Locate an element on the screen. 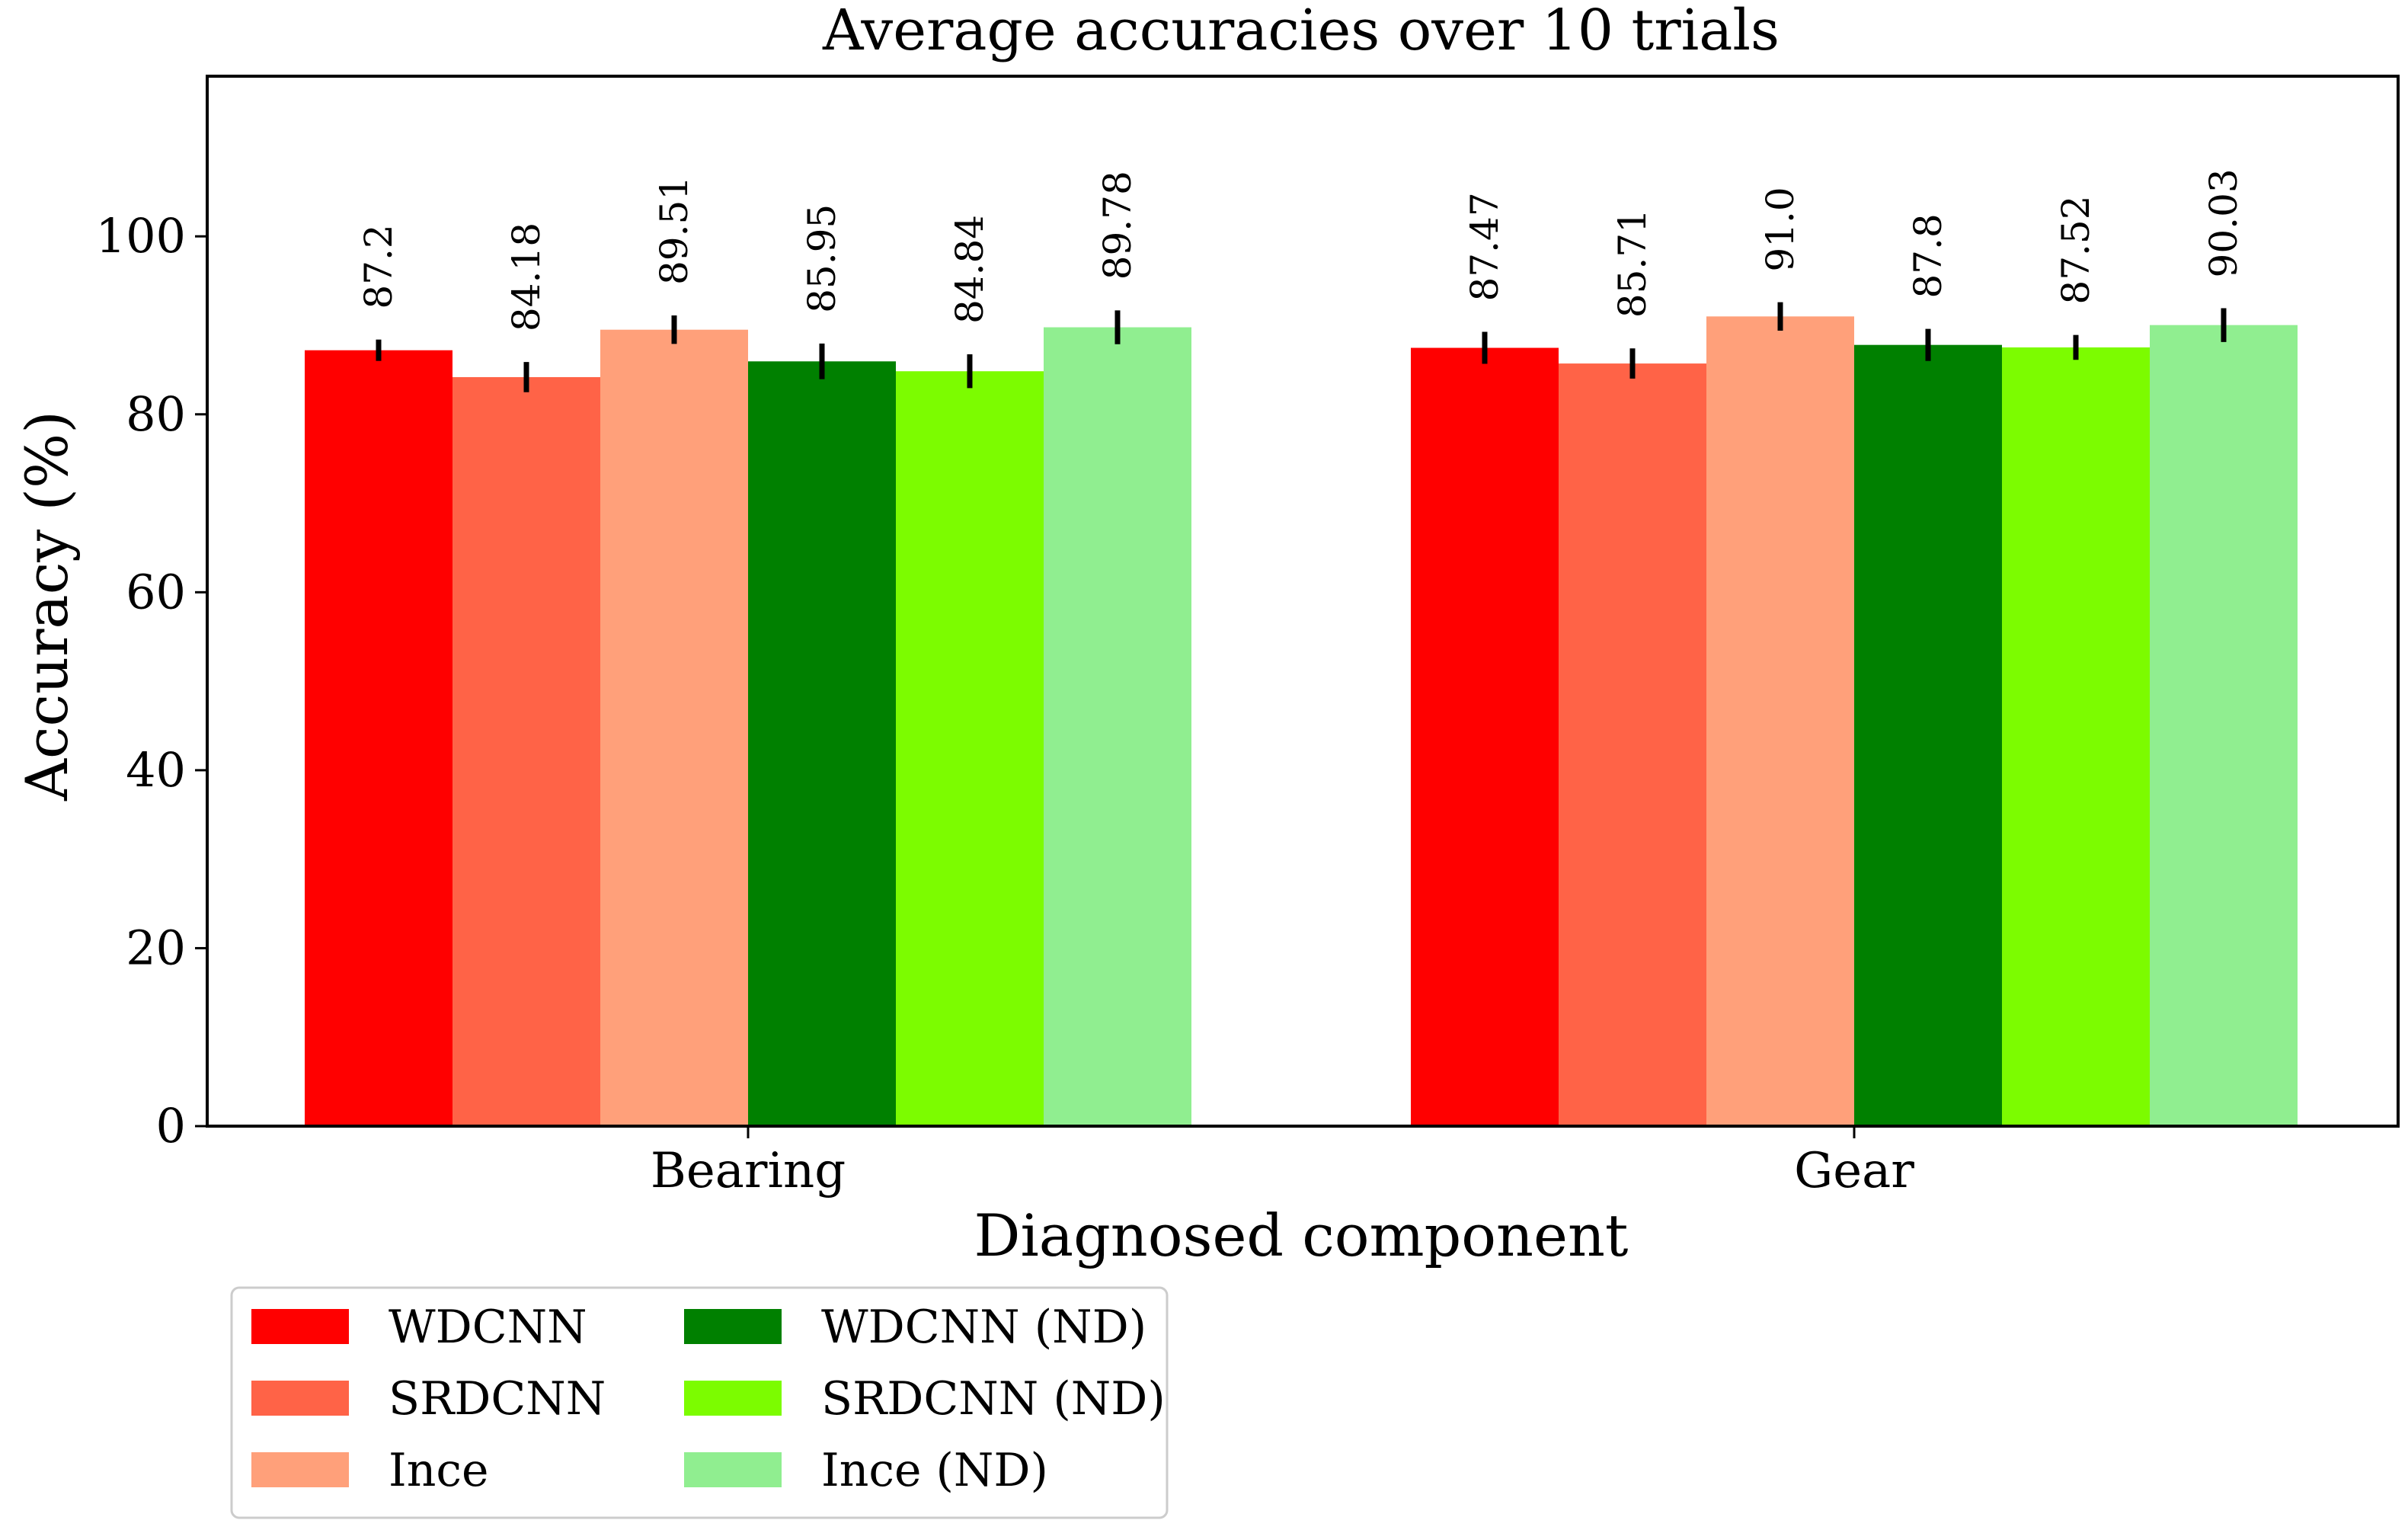  x-tick-label: Gear is located at coordinates (1854, 1171).